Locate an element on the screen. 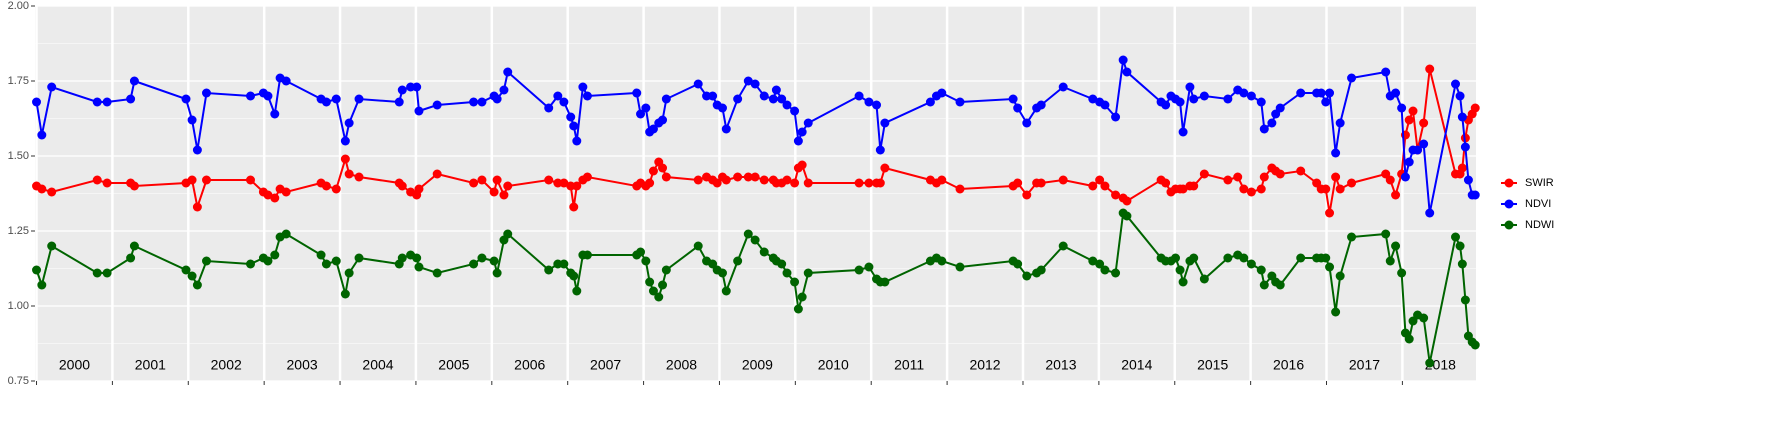 This screenshot has width=1773, height=442. legend-label: SWIR is located at coordinates (1539, 183).